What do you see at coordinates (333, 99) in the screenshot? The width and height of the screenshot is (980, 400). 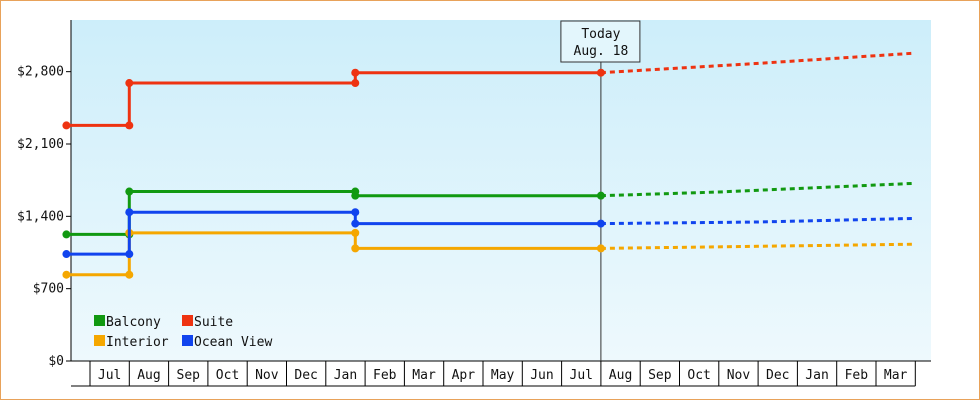 I see `series-line-suite` at bounding box center [333, 99].